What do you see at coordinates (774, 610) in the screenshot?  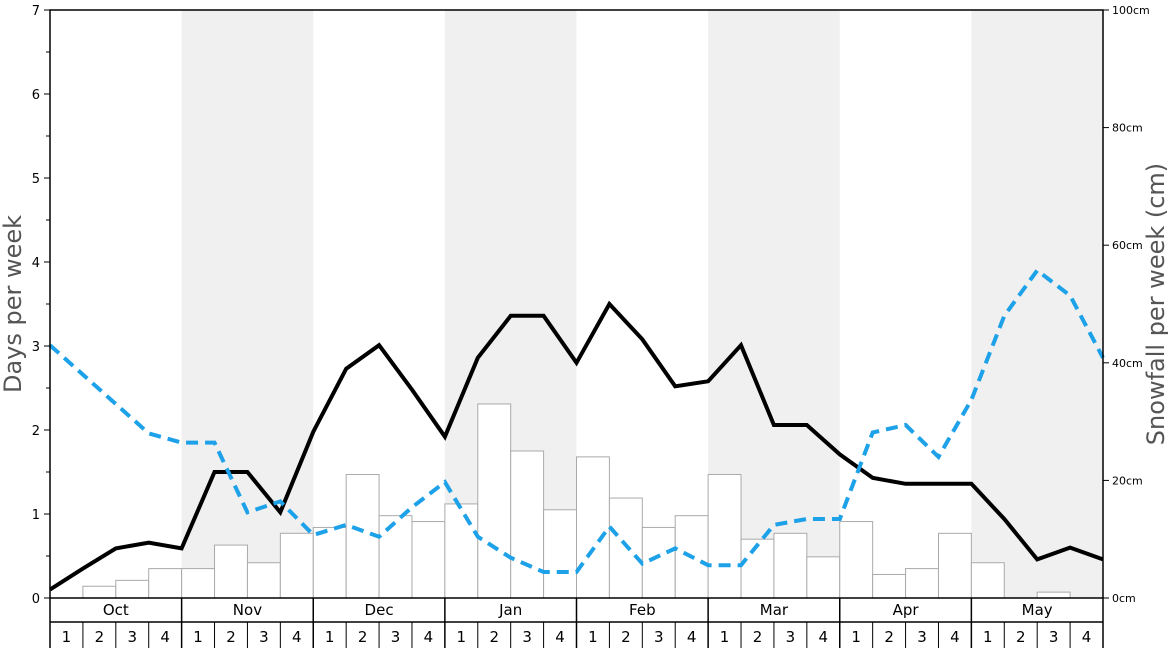 I see `month-label: Mar` at bounding box center [774, 610].